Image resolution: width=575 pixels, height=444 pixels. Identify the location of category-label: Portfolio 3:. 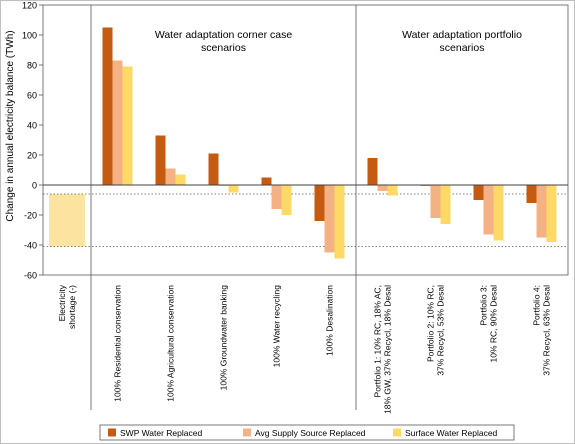
(484, 305).